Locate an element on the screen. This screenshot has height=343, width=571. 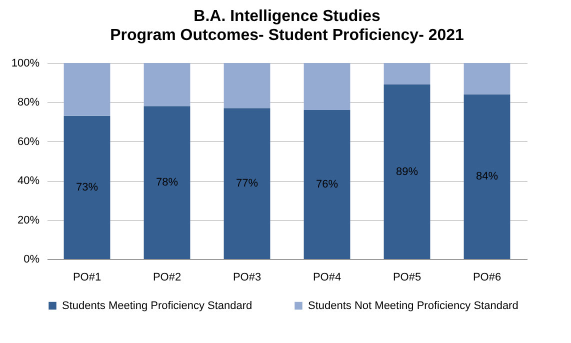
y-tick-label: 0% is located at coordinates (32, 260).